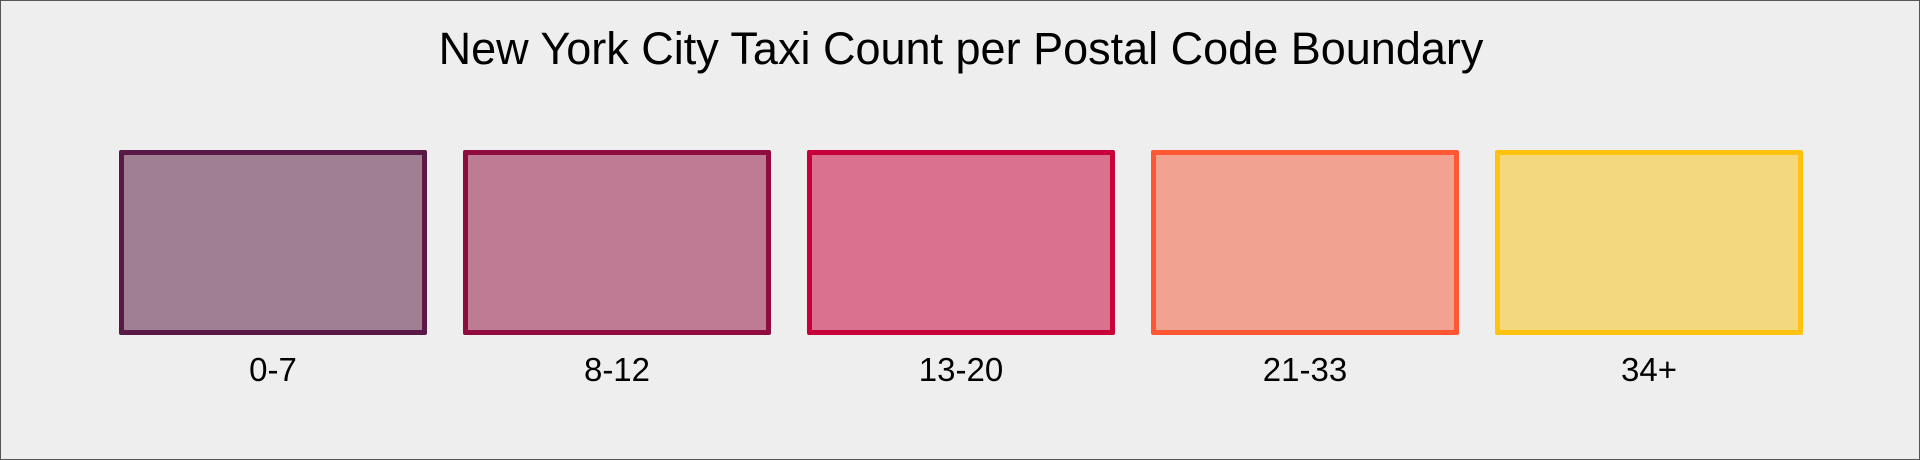 This screenshot has width=1920, height=460. I want to click on legend-label: 21-33, so click(1305, 369).